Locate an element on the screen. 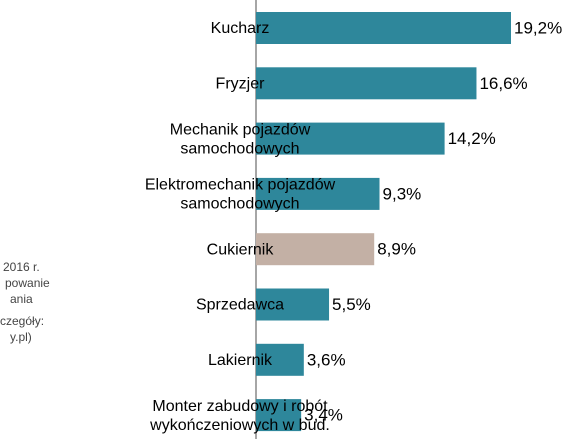  value-label: 14,2% is located at coordinates (472, 138).